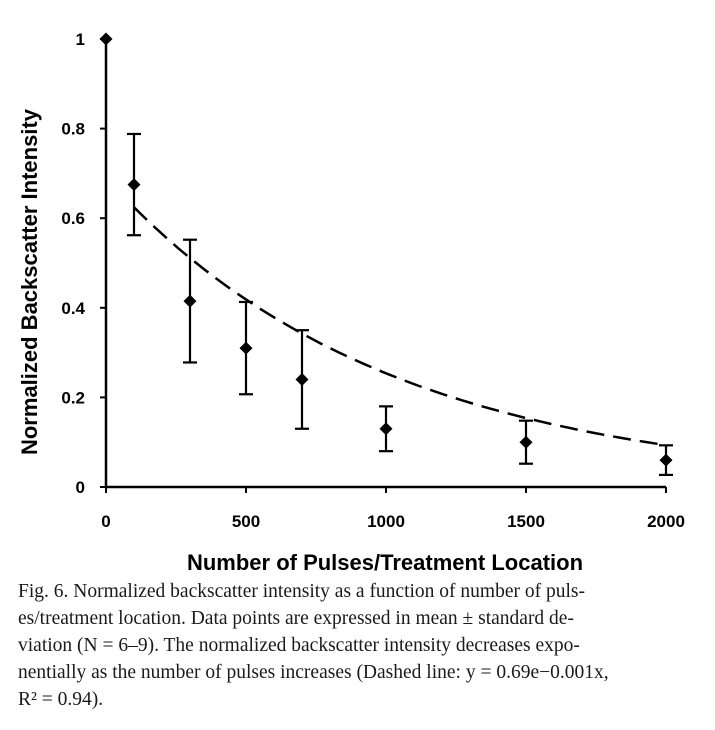 The height and width of the screenshot is (730, 715). What do you see at coordinates (61, 699) in the screenshot?
I see `caption-line: R² = 0.94).` at bounding box center [61, 699].